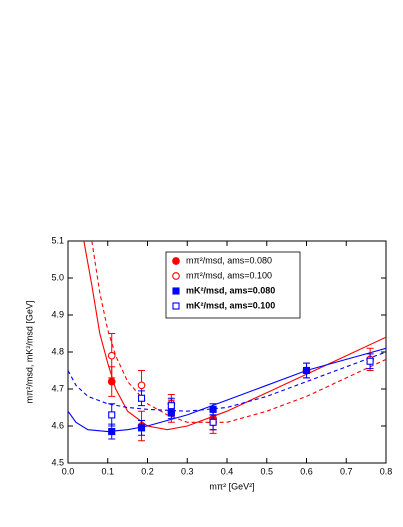 Image resolution: width=403 pixels, height=527 pixels. What do you see at coordinates (230, 290) in the screenshot?
I see `legend-label: mK²/msd, ams=0.080` at bounding box center [230, 290].